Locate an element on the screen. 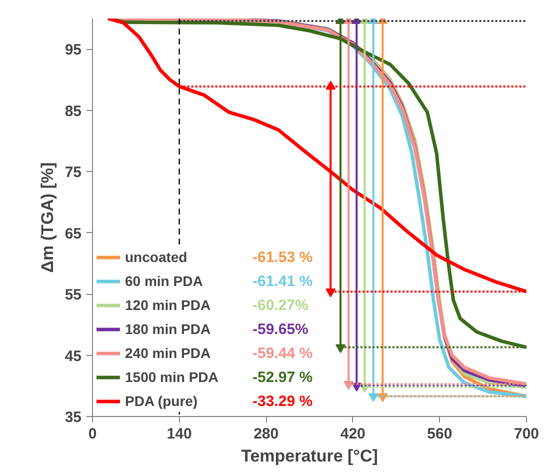  x-tick-label: 280 is located at coordinates (266, 434).